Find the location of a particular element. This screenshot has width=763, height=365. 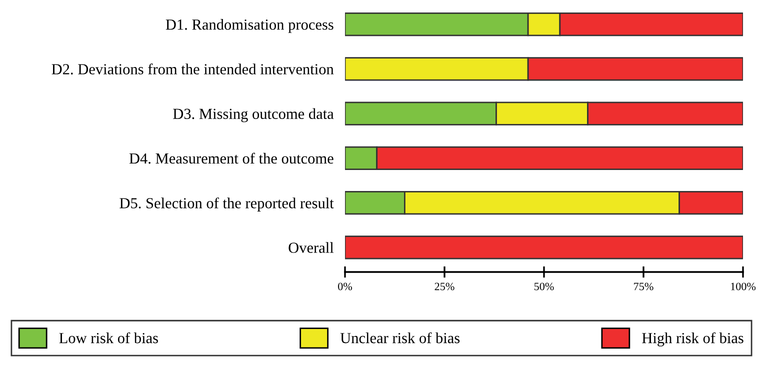

legend-label: Unclear risk of bias is located at coordinates (400, 338).